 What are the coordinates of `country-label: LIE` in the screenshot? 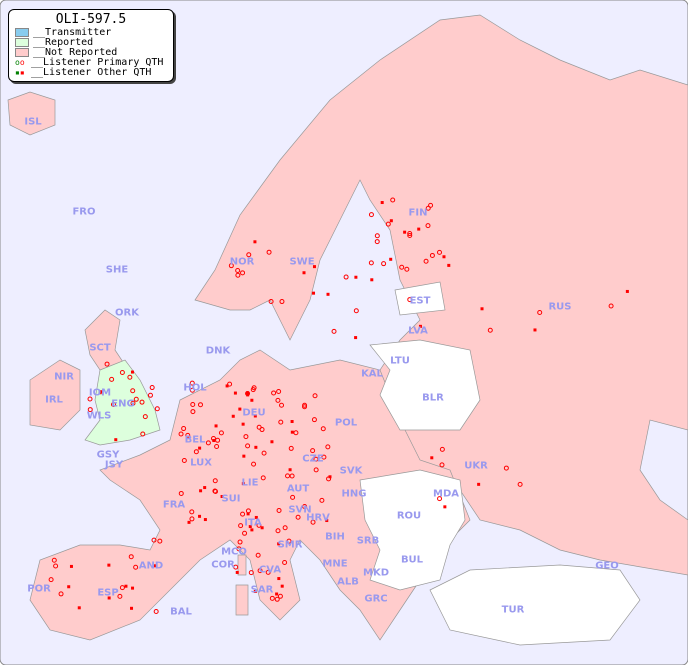 It's located at (250, 483).